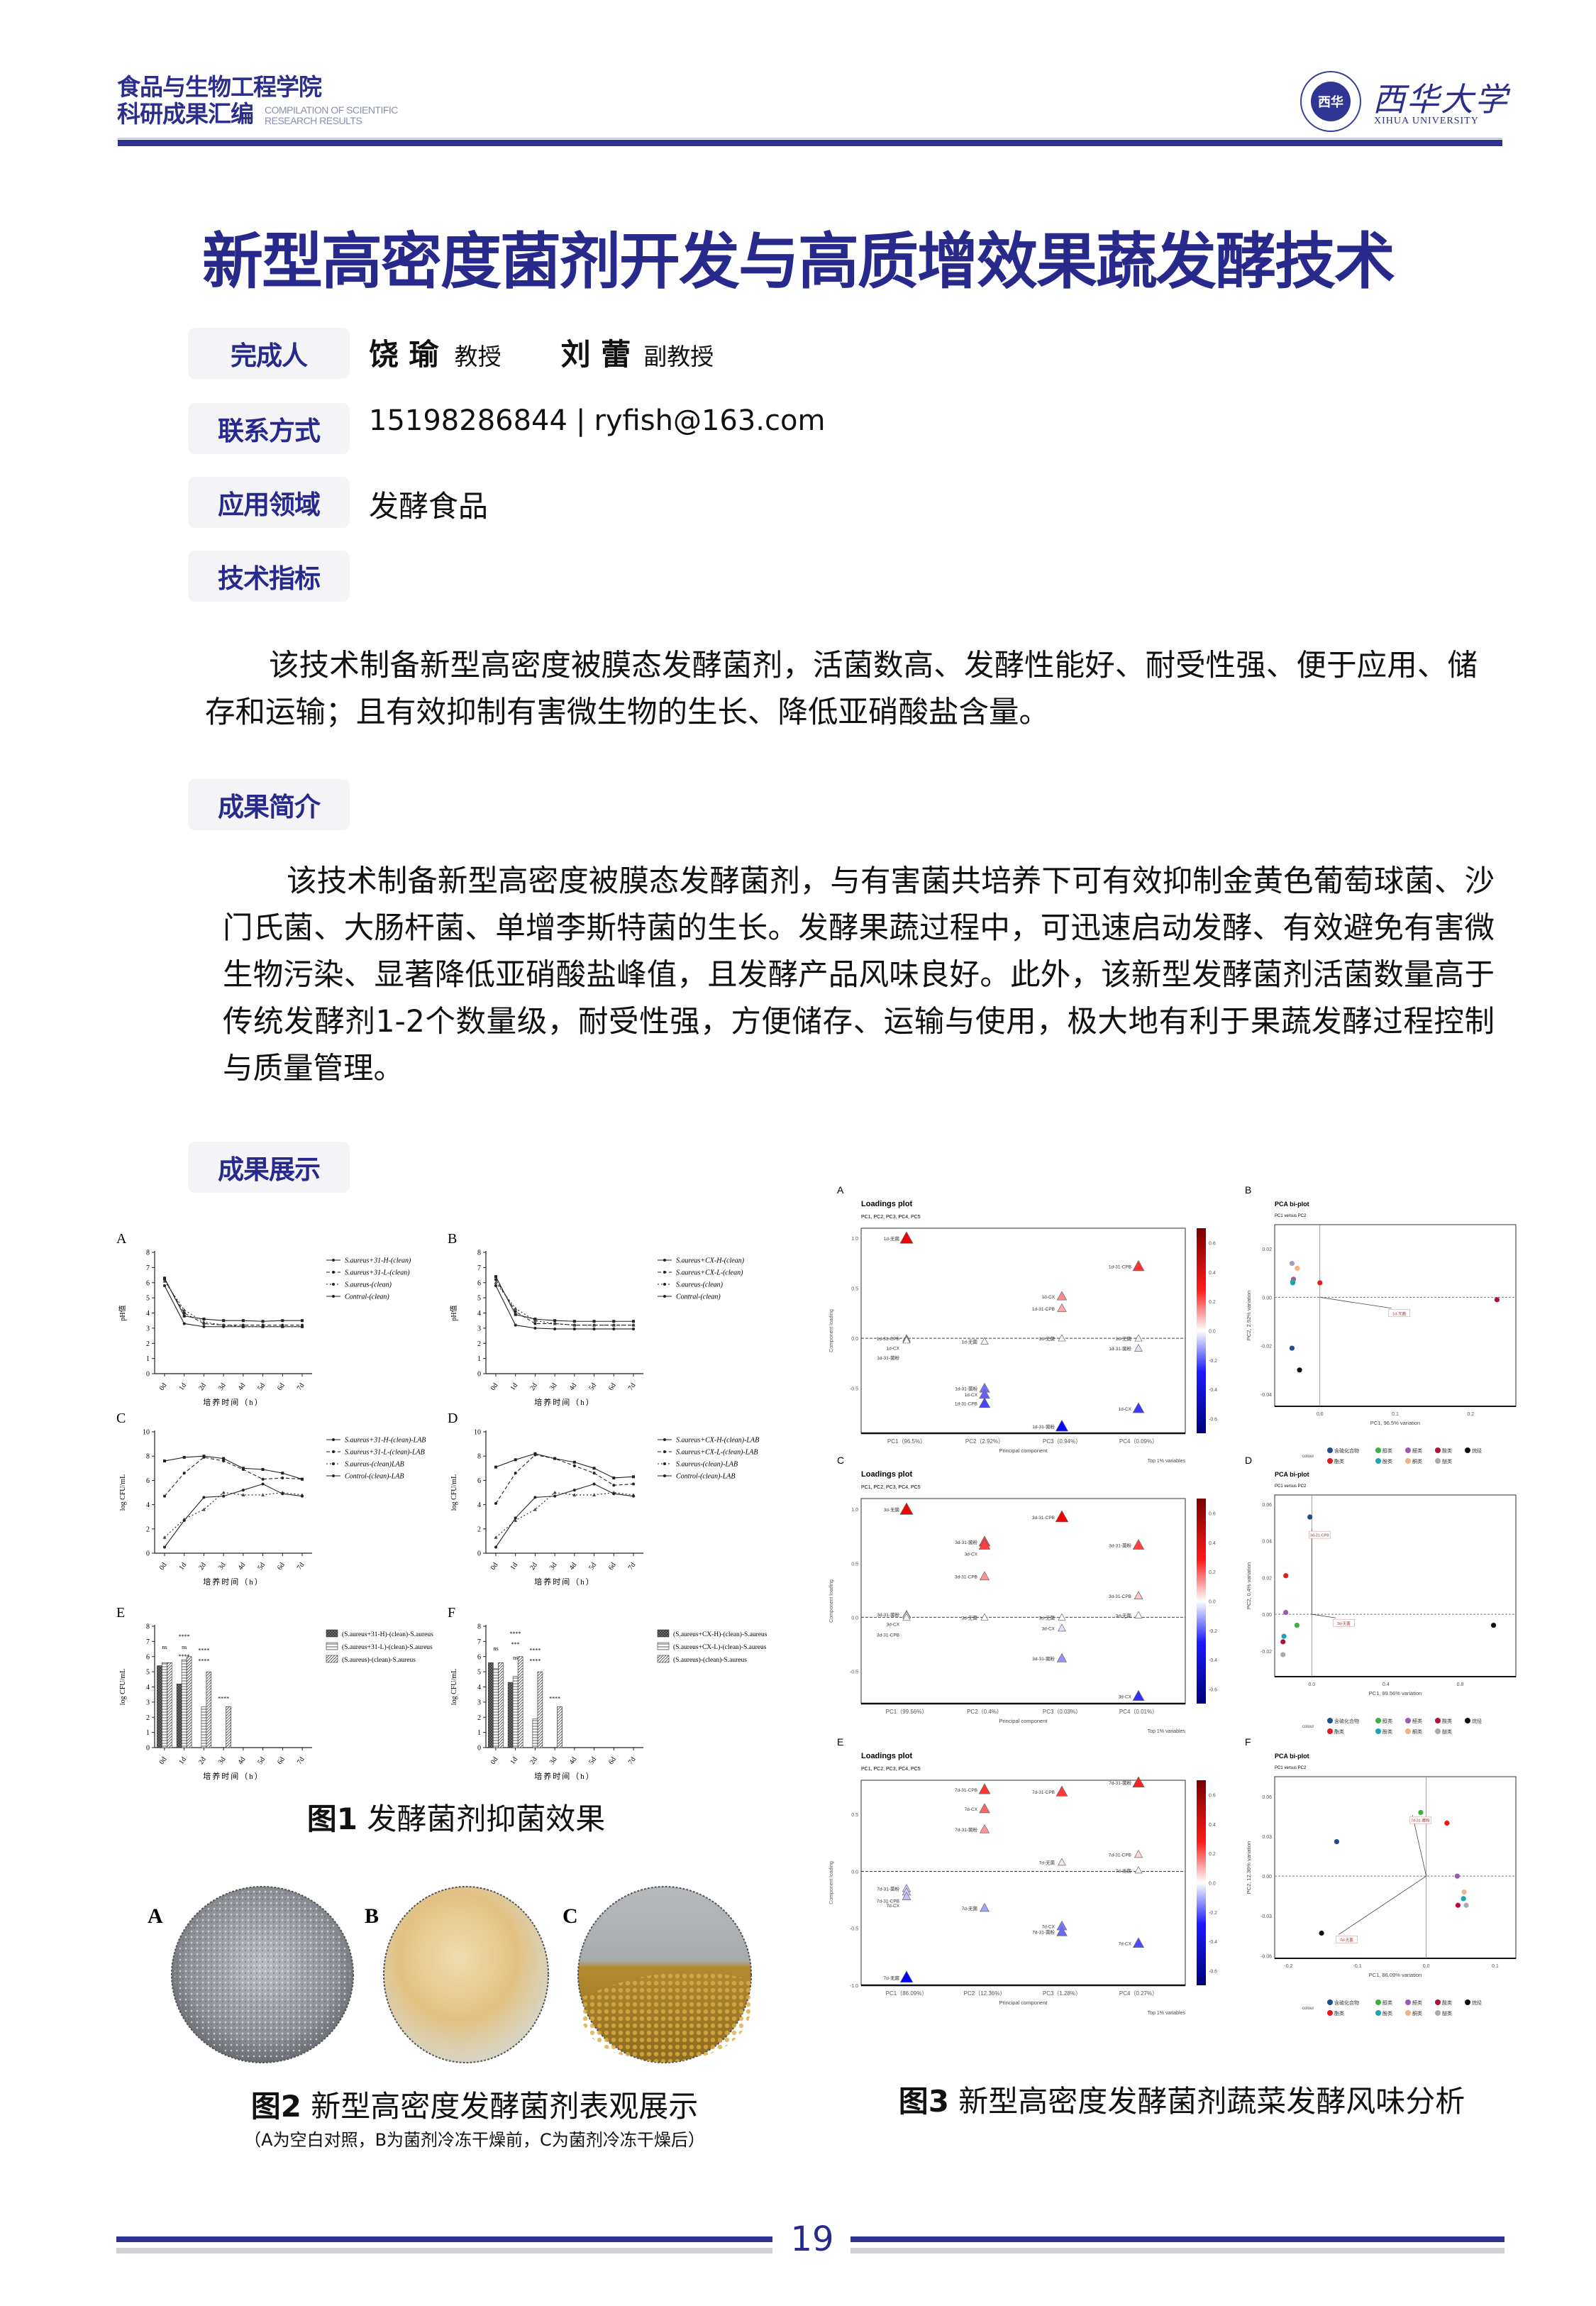 The height and width of the screenshot is (2306, 1596). What do you see at coordinates (592, 1386) in the screenshot?
I see `x-tick-label: 5d` at bounding box center [592, 1386].